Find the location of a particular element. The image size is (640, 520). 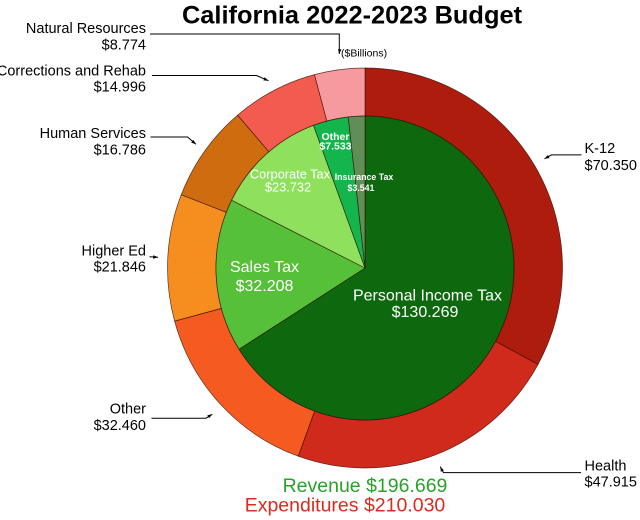

svg-text: Personal Income Tax is located at coordinates (427, 296).